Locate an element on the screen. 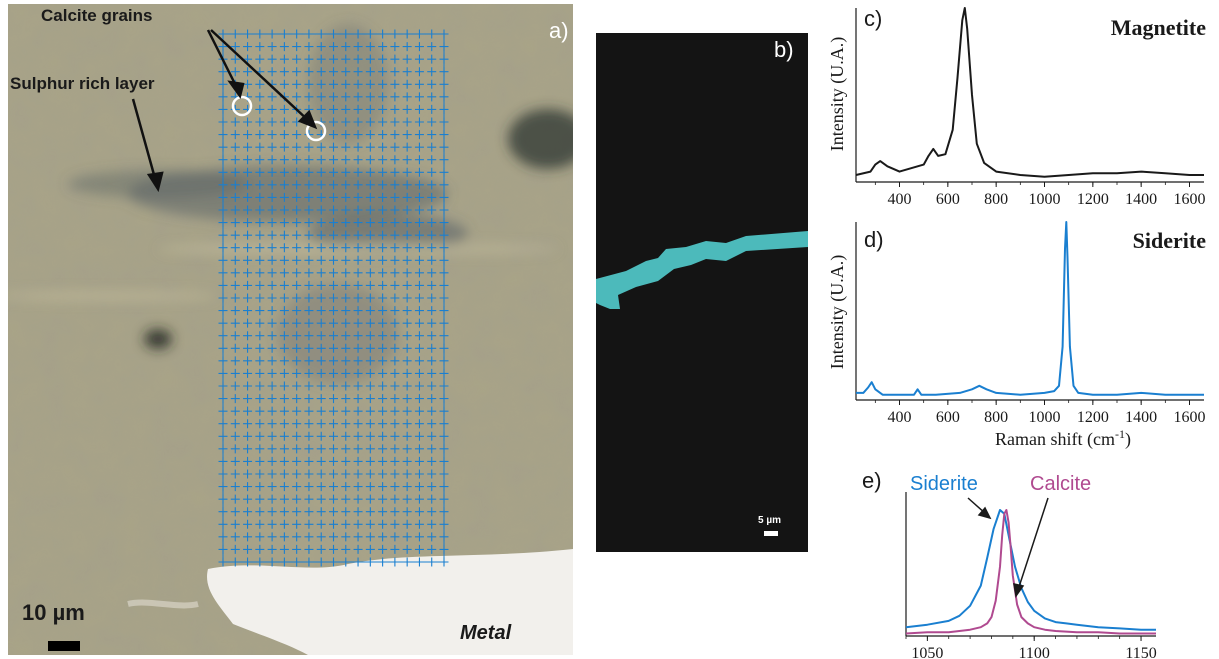 The image size is (1219, 659). y-axis-label: Intensity (U.A.) is located at coordinates (837, 312).